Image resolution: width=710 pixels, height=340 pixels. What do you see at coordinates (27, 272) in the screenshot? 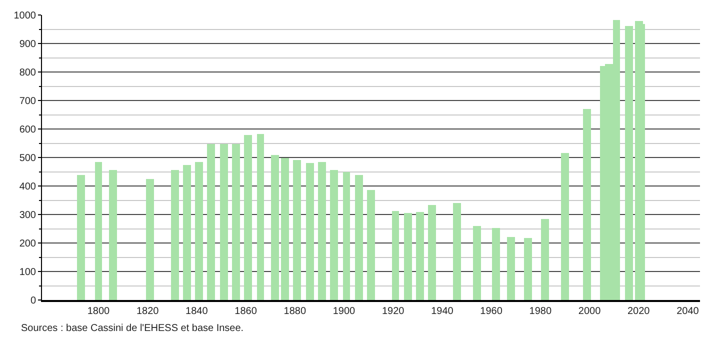
I see `y-tick-label: 100` at bounding box center [27, 272].